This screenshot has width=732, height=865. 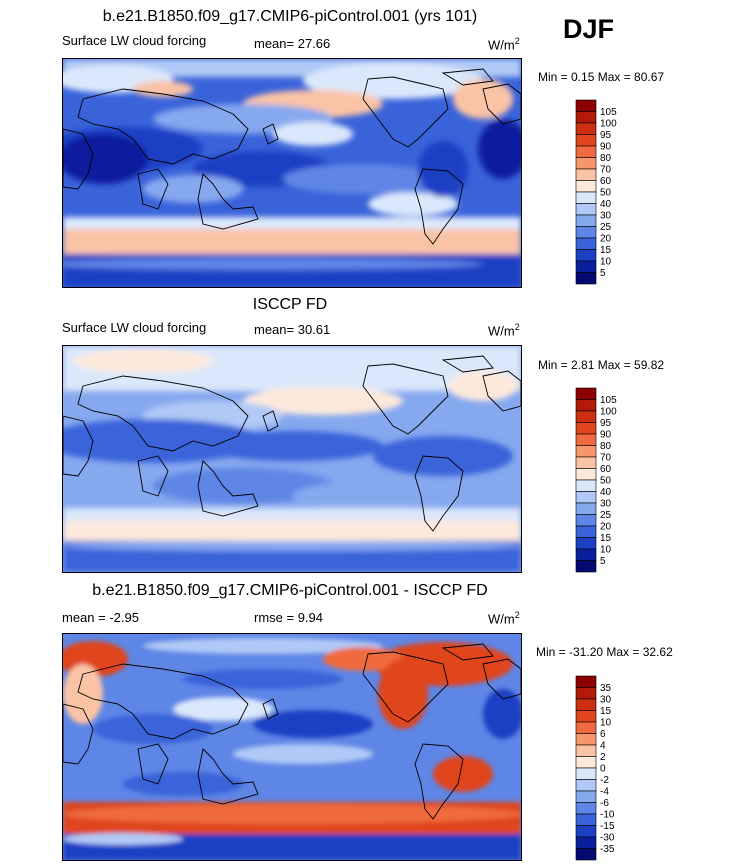 What do you see at coordinates (504, 44) in the screenshot?
I see `panel1-units: W/m2` at bounding box center [504, 44].